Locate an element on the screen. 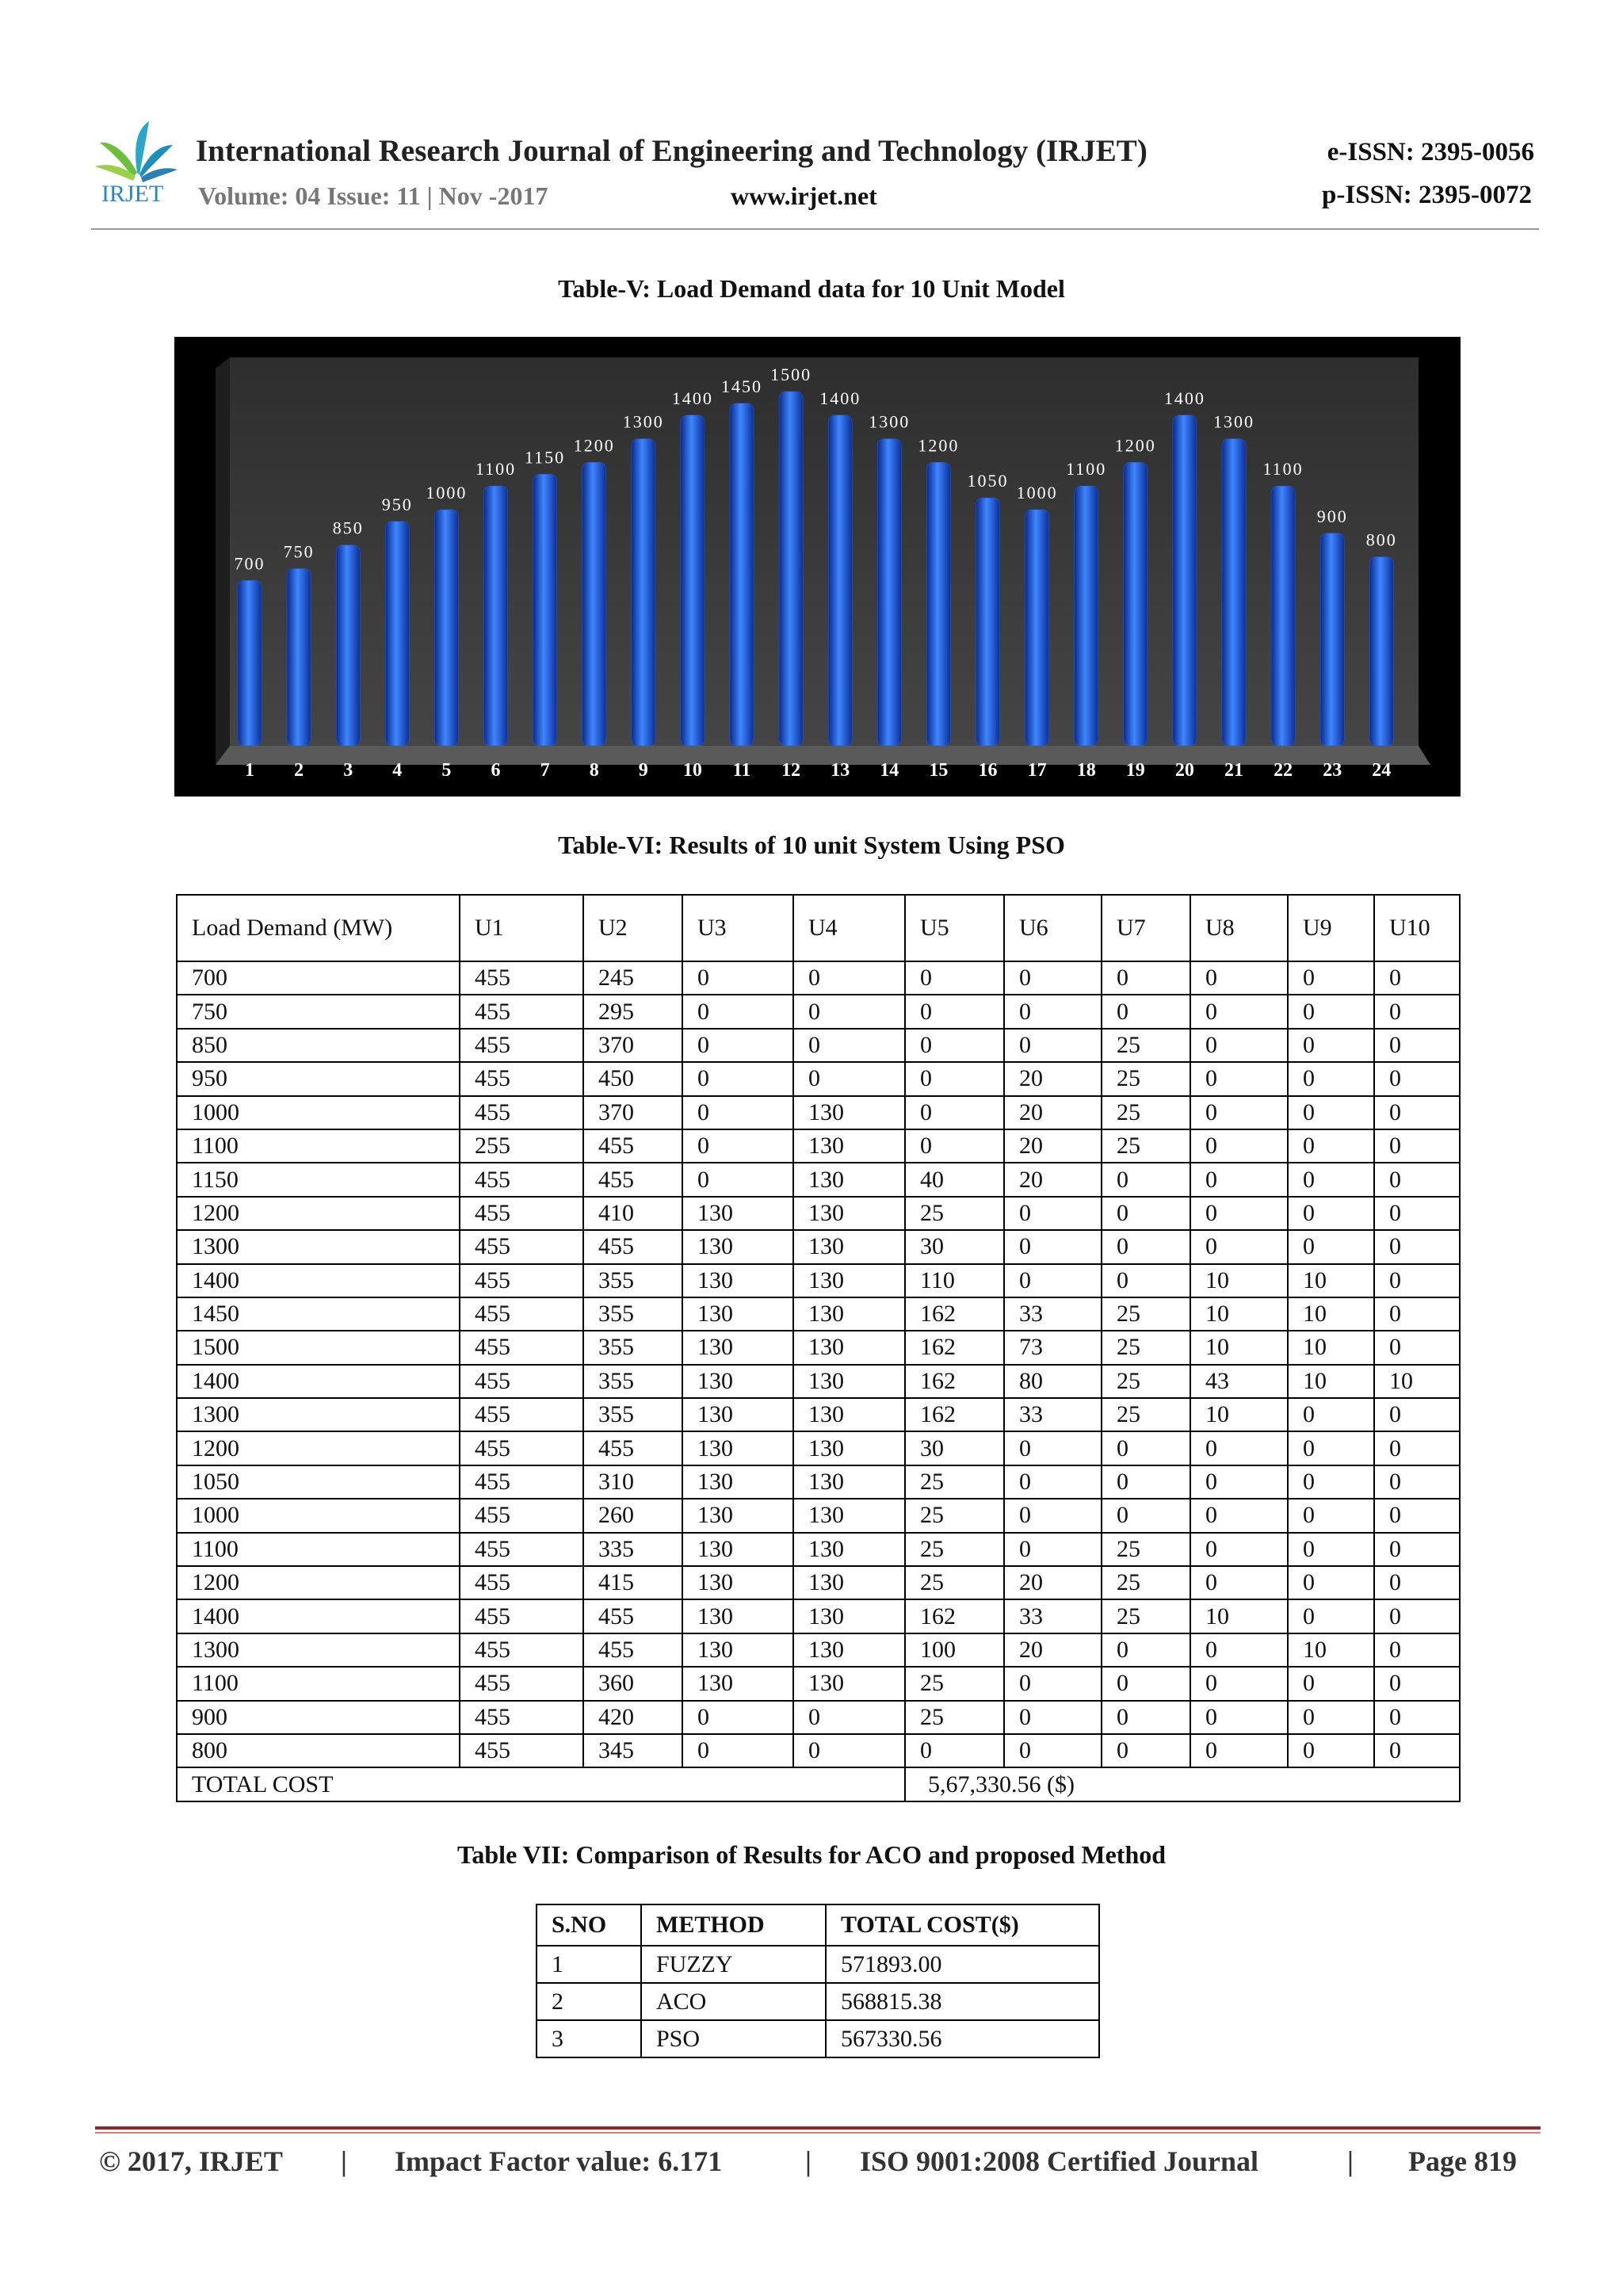  cell: 1050 is located at coordinates (318, 1482).